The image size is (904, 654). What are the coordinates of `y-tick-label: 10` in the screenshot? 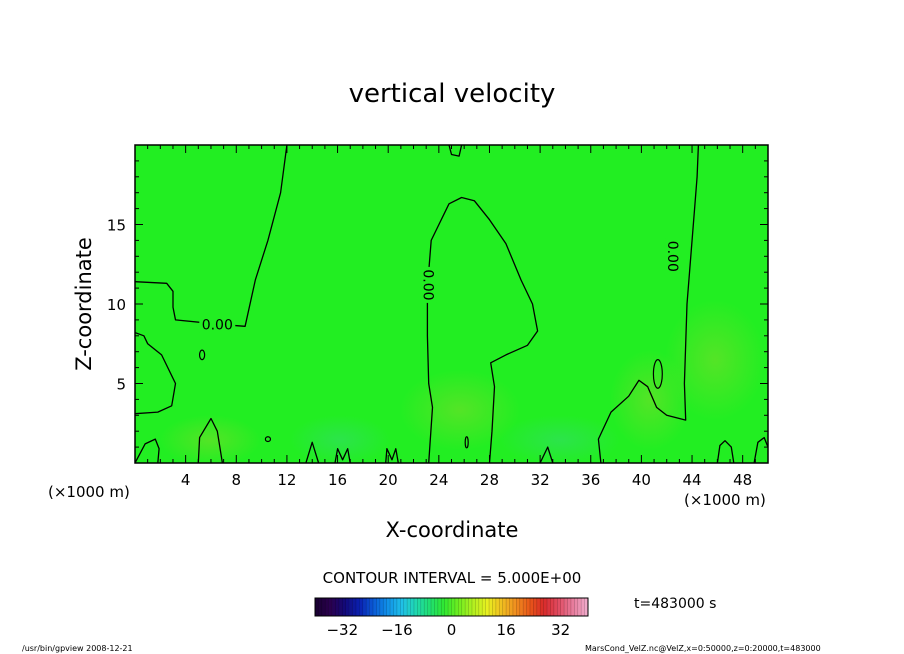 It's located at (116, 305).